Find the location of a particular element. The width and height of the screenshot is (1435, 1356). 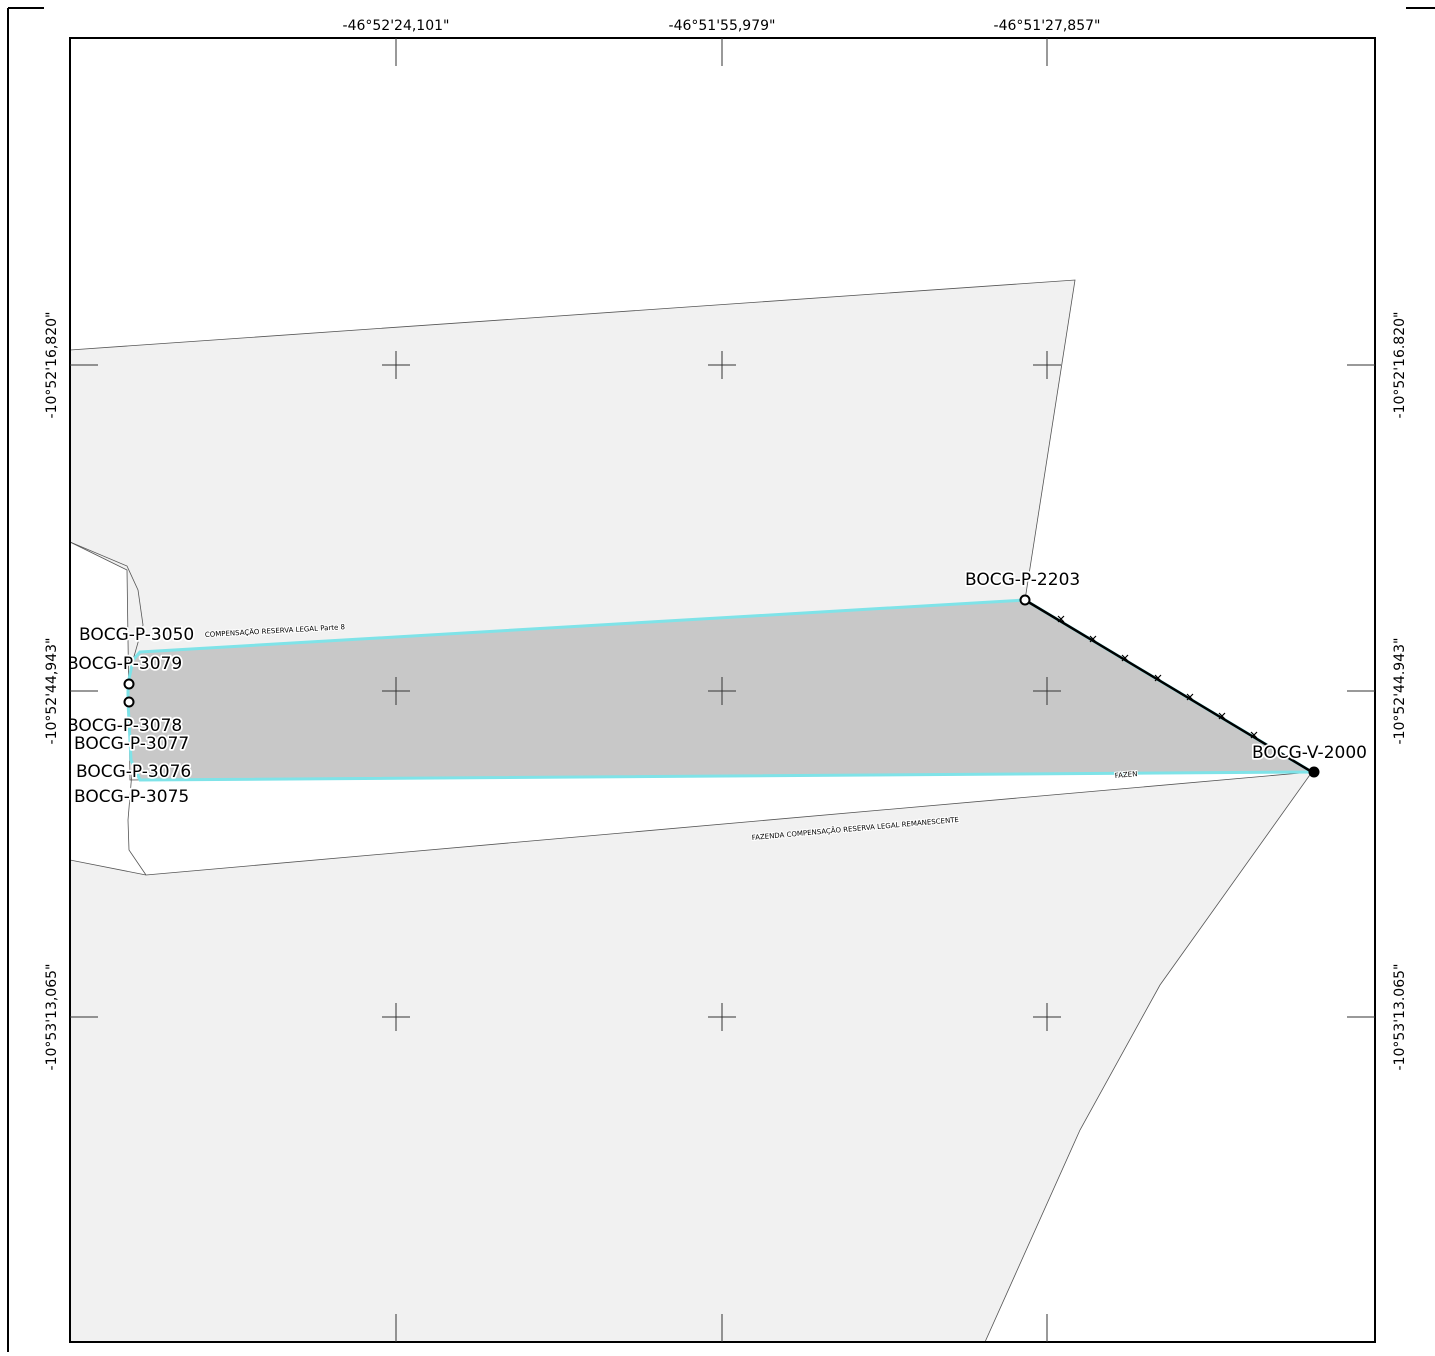

coord-left-1: -10°52'16,820" is located at coordinates (52, 365).